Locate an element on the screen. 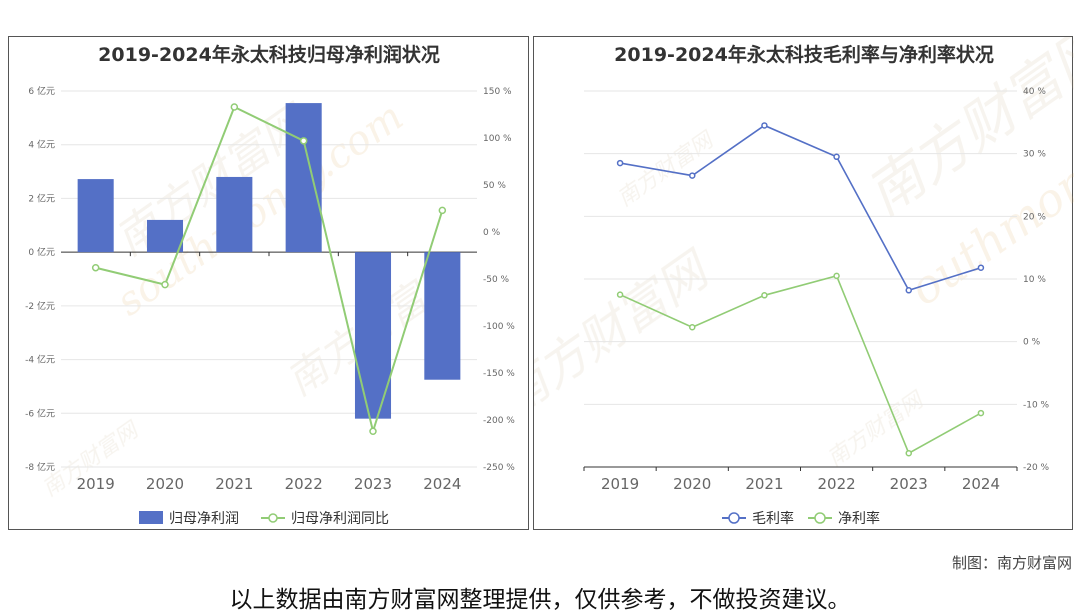 Image resolution: width=1080 pixels, height=614 pixels. right-axis-tick-label: 30 % is located at coordinates (1034, 155).